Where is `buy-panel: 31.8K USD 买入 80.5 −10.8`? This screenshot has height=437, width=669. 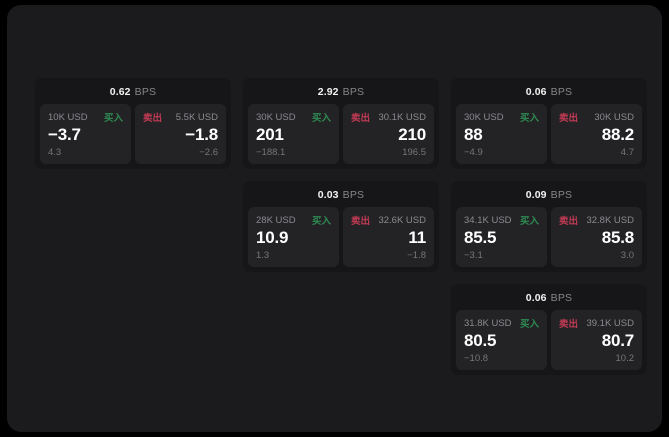 buy-panel: 31.8K USD 买入 80.5 −10.8 is located at coordinates (501, 340).